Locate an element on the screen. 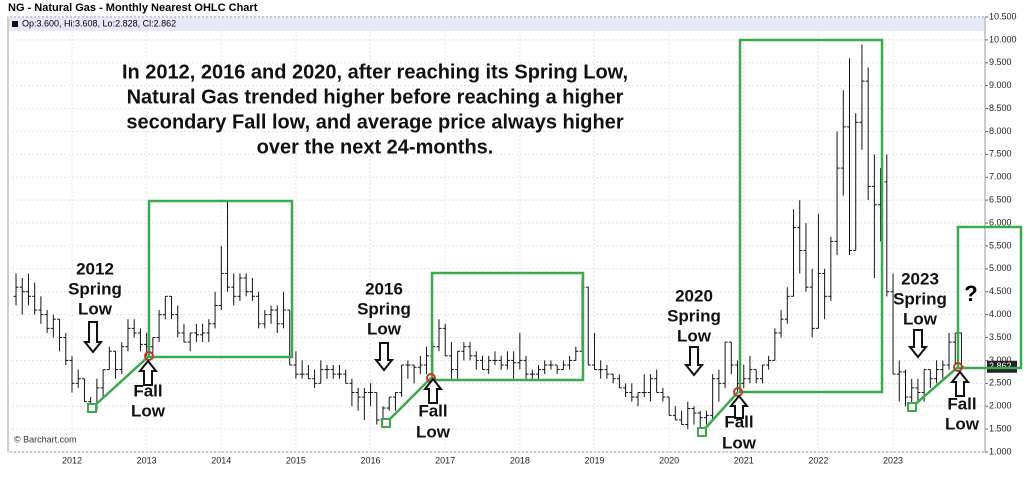 This screenshot has height=488, width=1024. y-tick-label: 8.500 is located at coordinates (1000, 108).